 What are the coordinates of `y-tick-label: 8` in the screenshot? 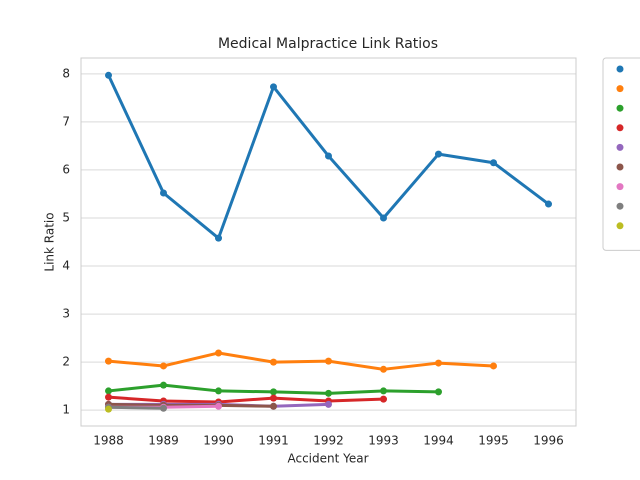 It's located at (66, 73).